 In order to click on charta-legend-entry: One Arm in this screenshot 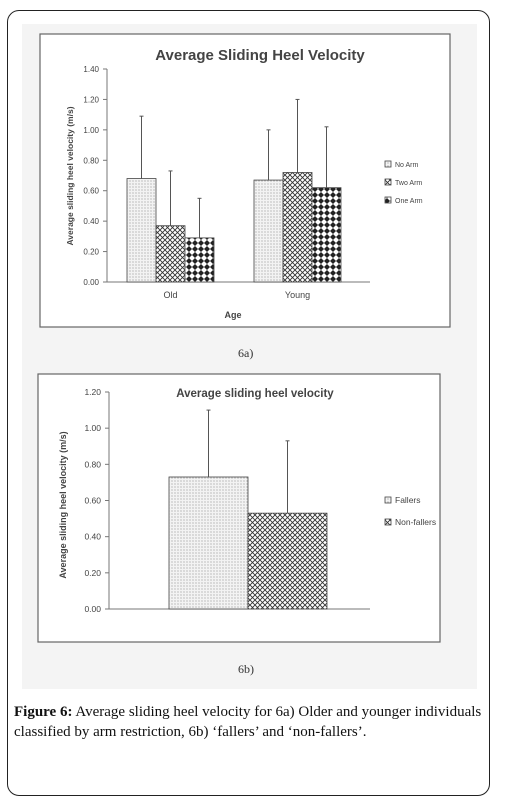, I will do `click(409, 201)`.